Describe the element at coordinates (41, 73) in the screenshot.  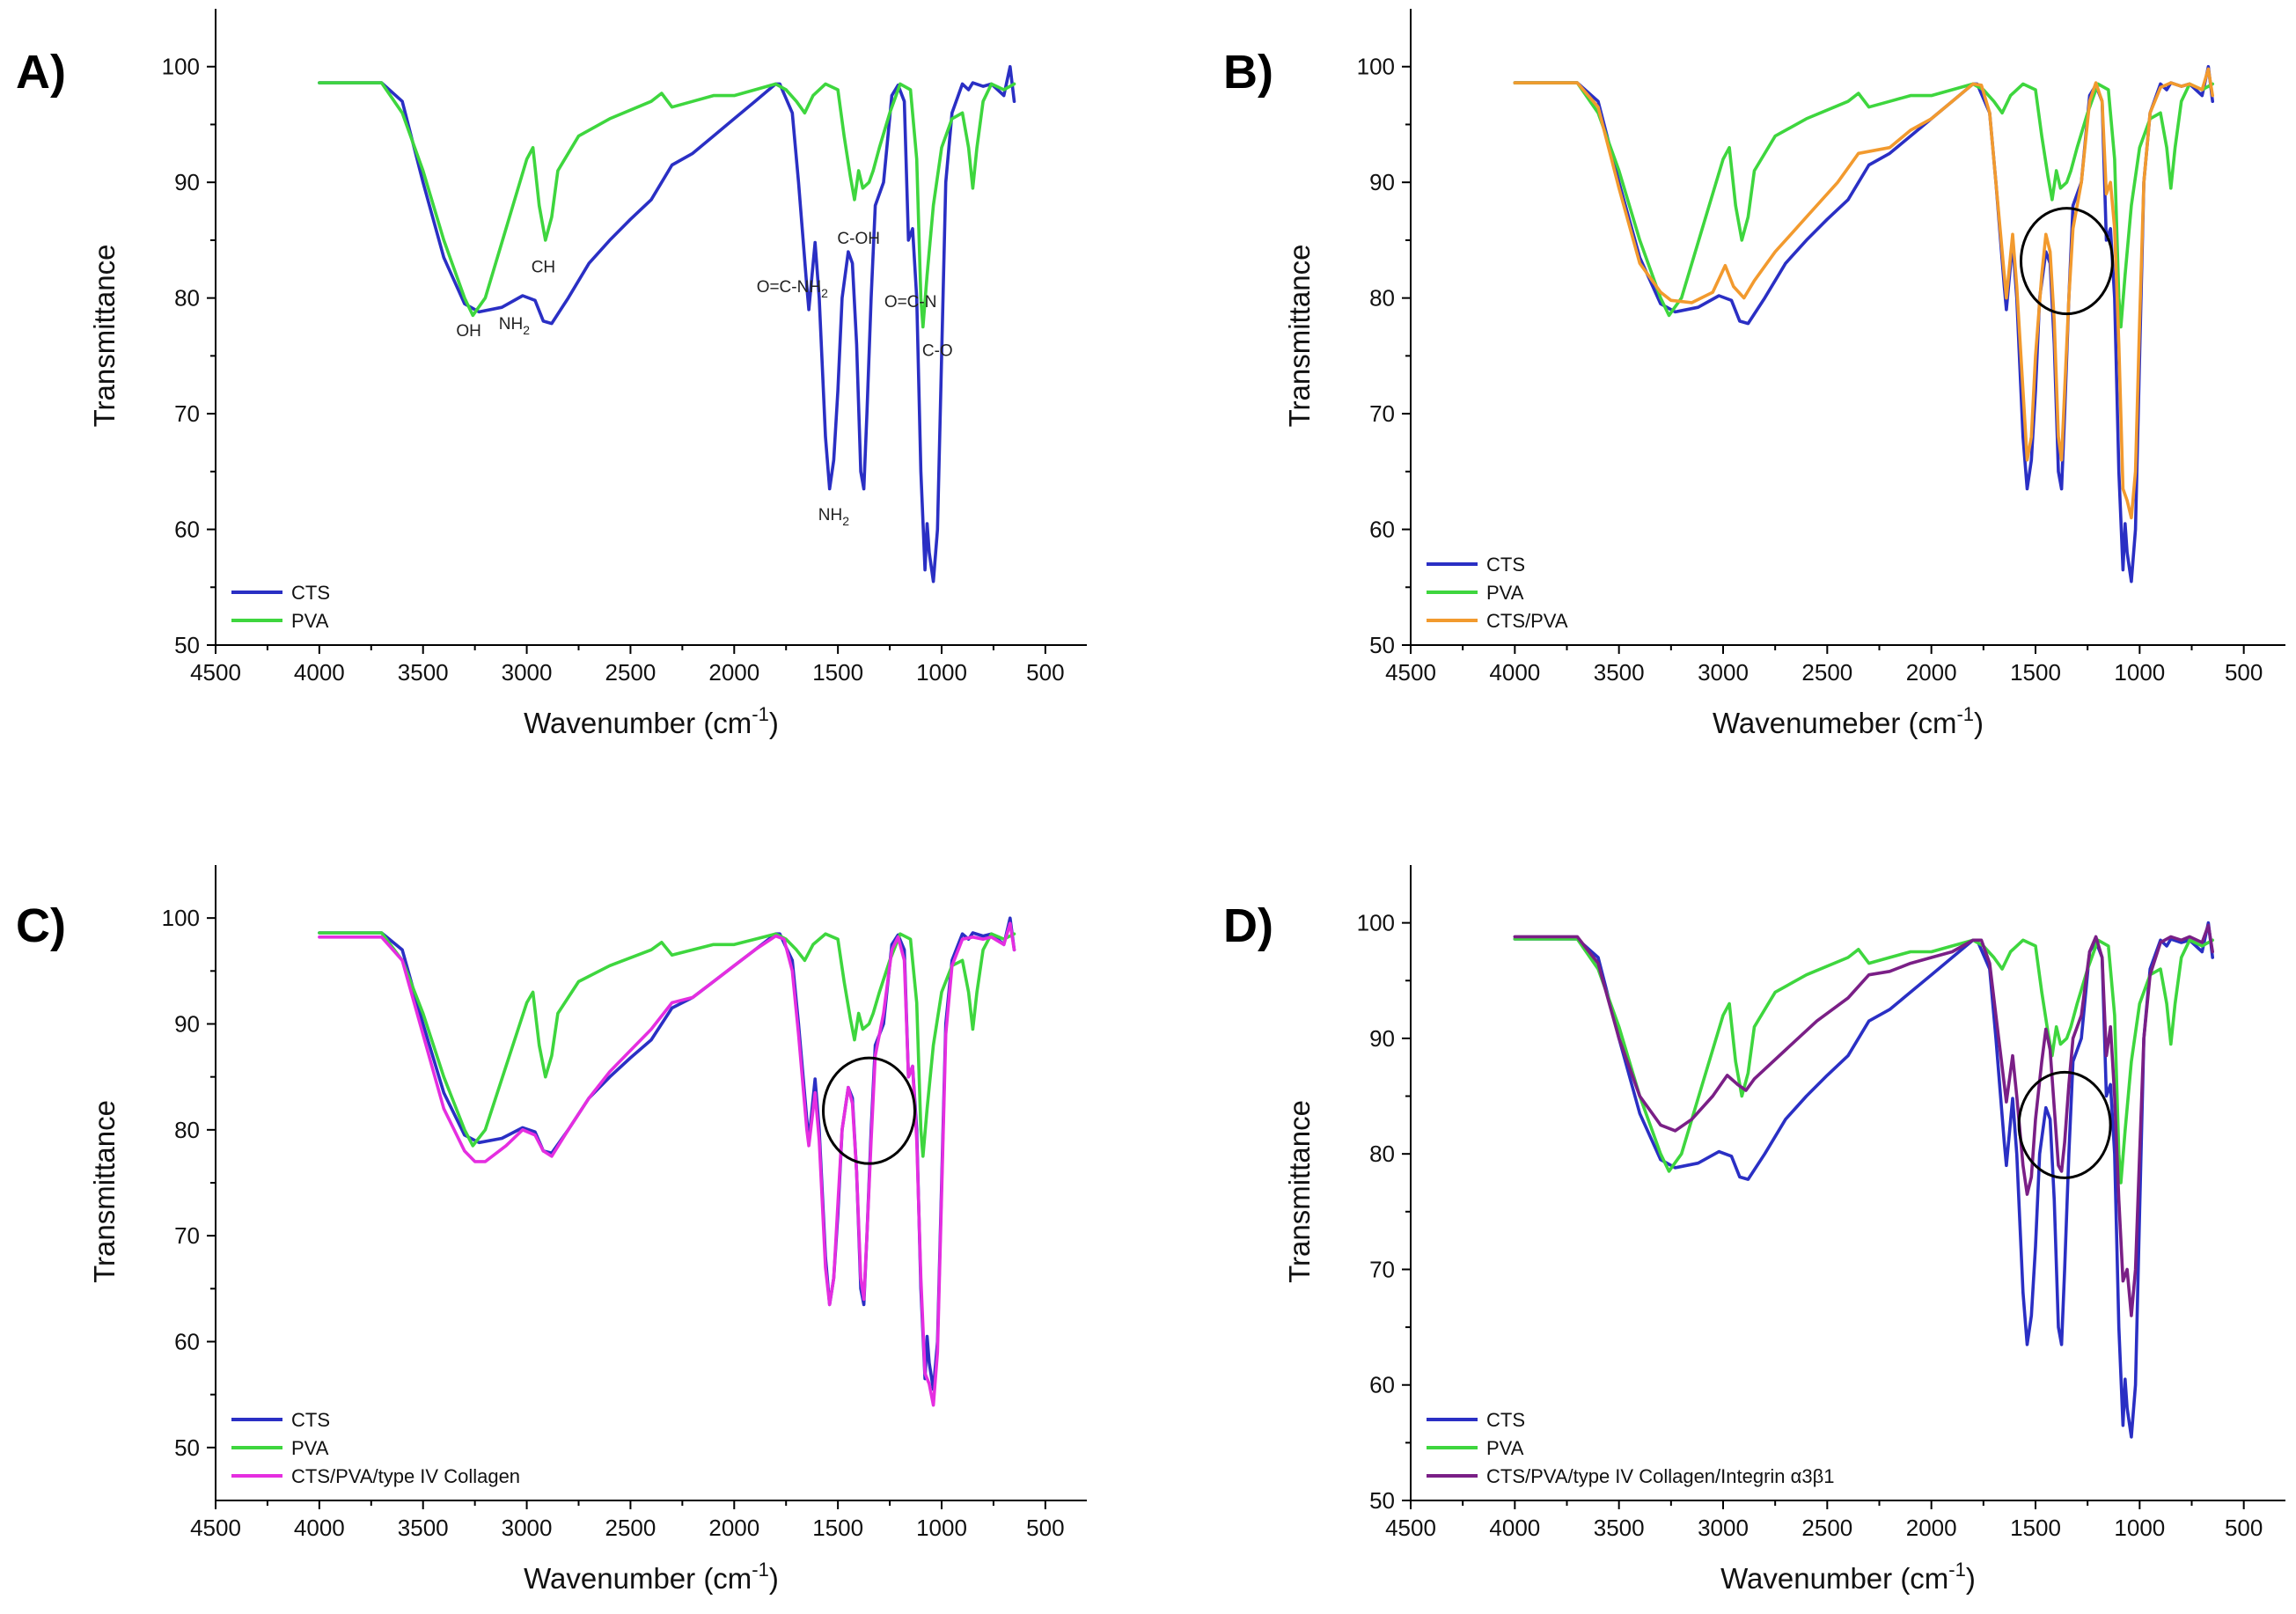
I see `panel-letter: A)` at that location.